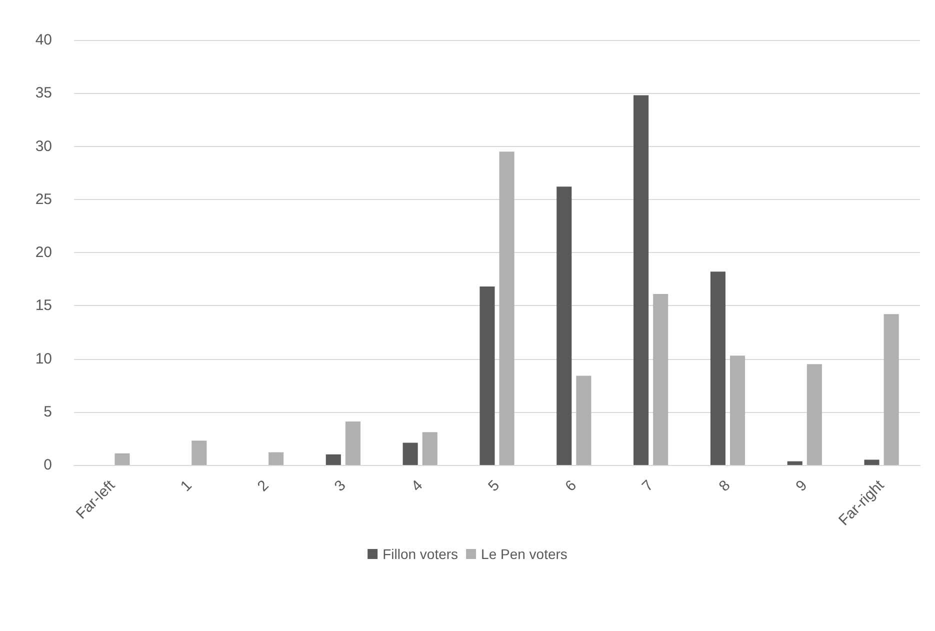  Describe the element at coordinates (263, 485) in the screenshot. I see `x-tick-label: 2` at that location.